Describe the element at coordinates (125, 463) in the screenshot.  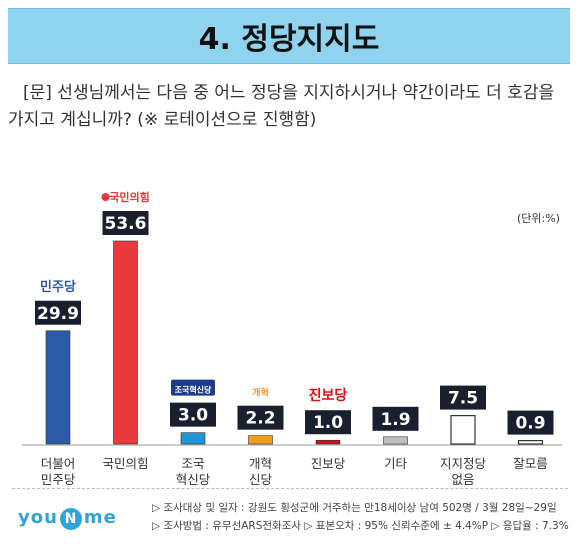
I see `category-label-1: 국민의힘` at that location.